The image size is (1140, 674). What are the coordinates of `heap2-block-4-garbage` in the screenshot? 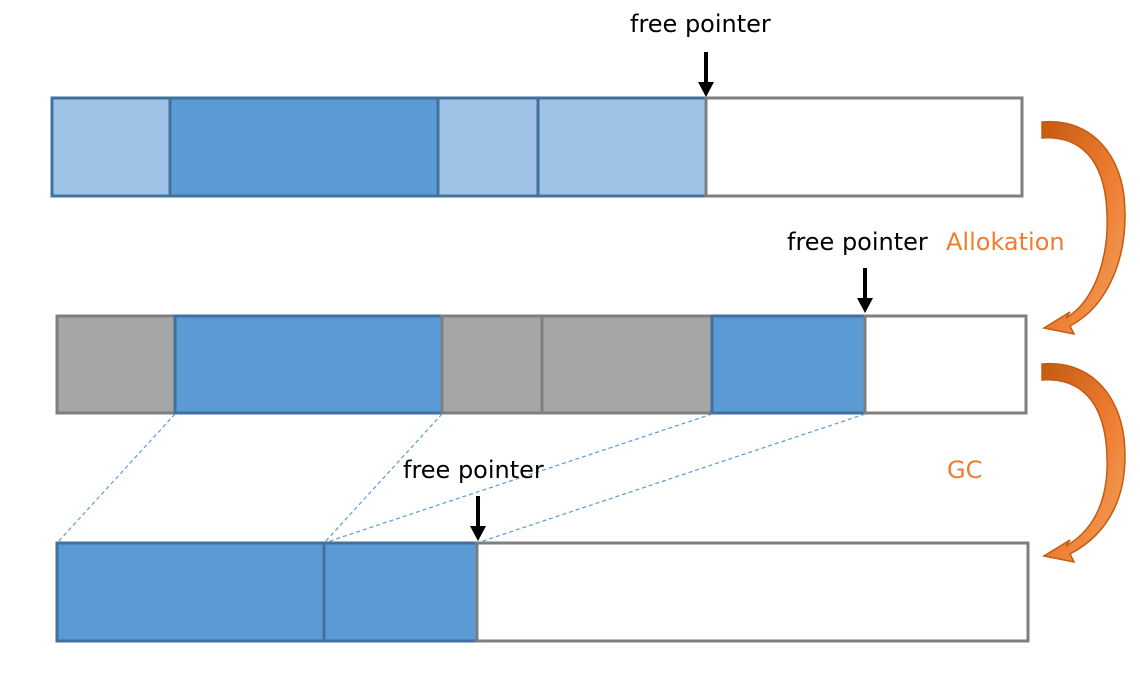 It's located at (627, 364).